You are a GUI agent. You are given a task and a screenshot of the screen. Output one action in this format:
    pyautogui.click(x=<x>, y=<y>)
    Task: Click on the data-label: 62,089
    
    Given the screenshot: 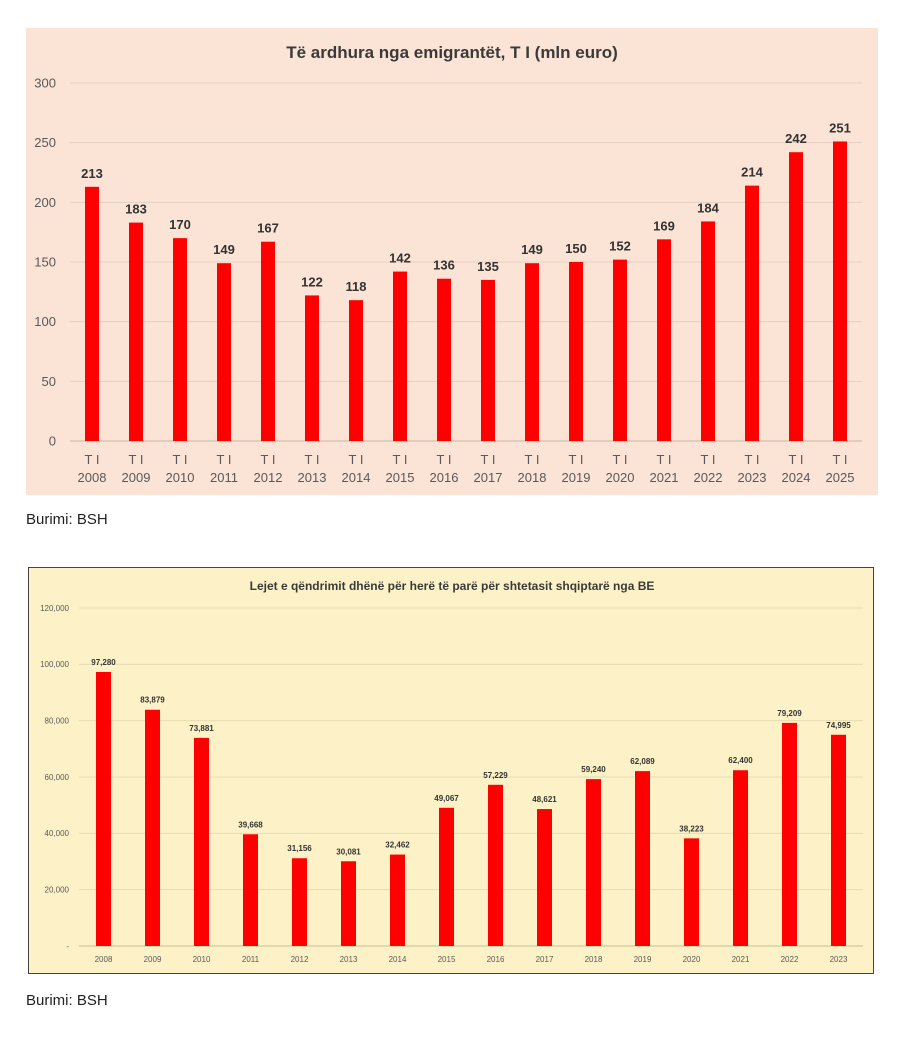 What is the action you would take?
    pyautogui.click(x=642, y=761)
    